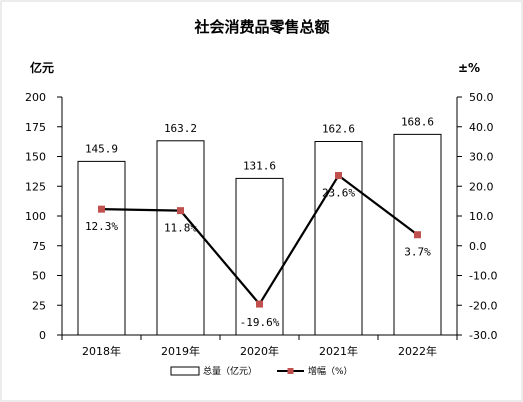 This screenshot has height=402, width=523. What do you see at coordinates (481, 186) in the screenshot?
I see `right-axis-tick-label: 20.0` at bounding box center [481, 186].